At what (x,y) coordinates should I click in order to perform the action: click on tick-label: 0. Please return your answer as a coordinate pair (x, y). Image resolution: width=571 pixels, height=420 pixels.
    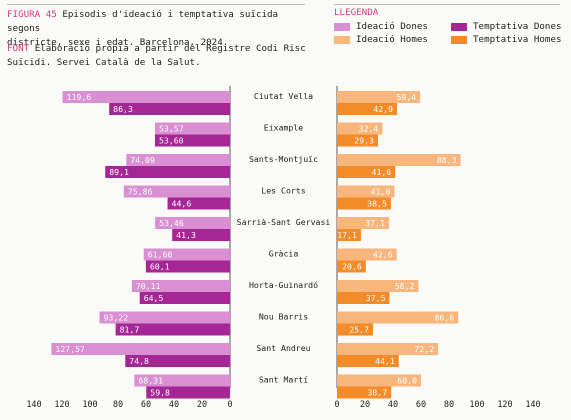
    Looking at the image, I should click on (336, 405).